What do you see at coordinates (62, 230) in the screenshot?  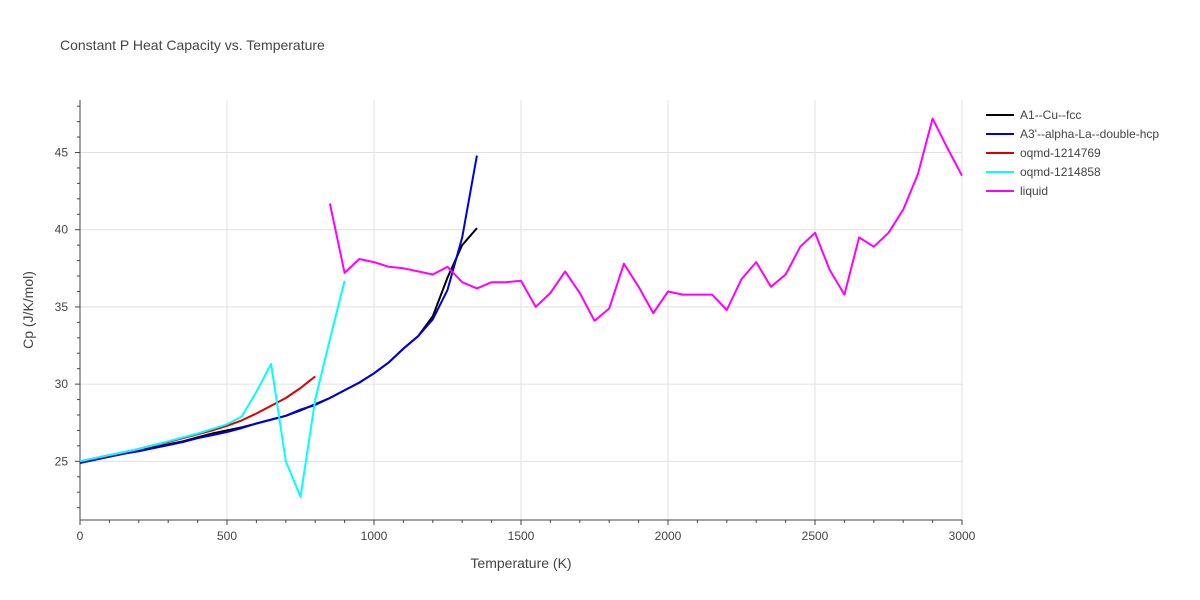 I see `y-tick-label: 40` at bounding box center [62, 230].